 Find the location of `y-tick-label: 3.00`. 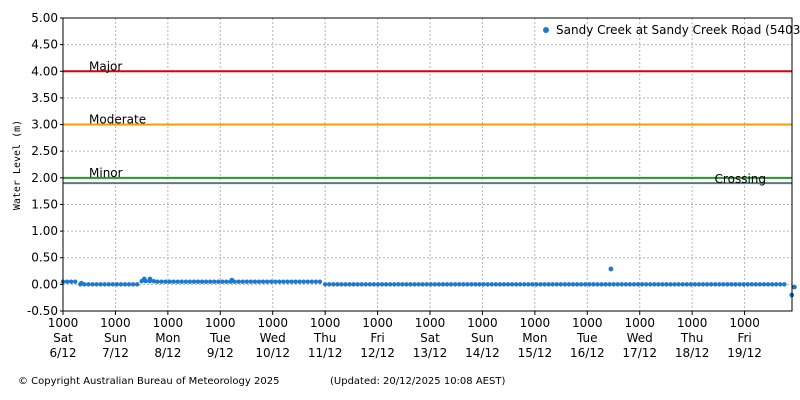

y-tick-label: 3.00 is located at coordinates (44, 125).